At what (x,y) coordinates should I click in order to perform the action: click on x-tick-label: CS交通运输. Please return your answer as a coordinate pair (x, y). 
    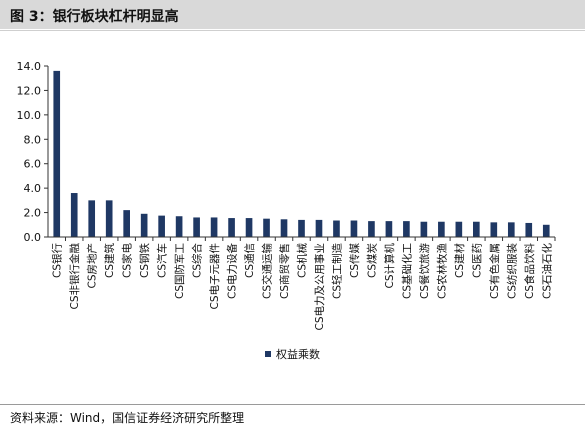
    Looking at the image, I should click on (267, 271).